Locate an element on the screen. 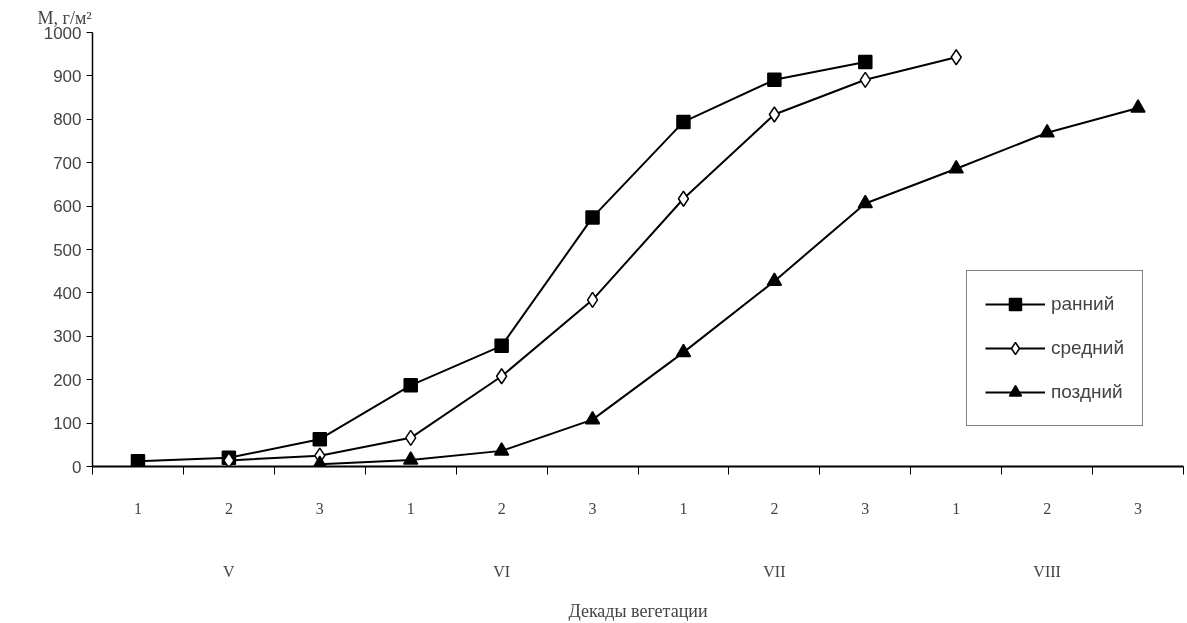  legend-label: средний is located at coordinates (1087, 348).